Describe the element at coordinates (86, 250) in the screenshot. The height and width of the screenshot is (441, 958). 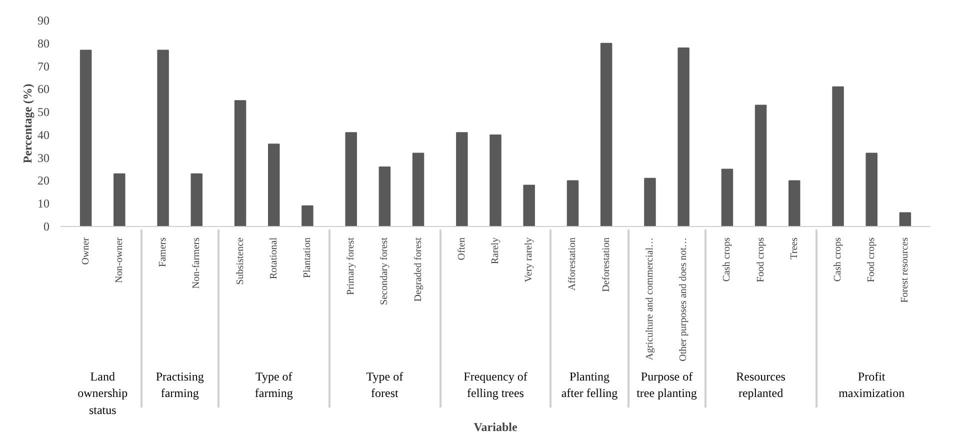
I see `x-tick-label: Owner` at that location.